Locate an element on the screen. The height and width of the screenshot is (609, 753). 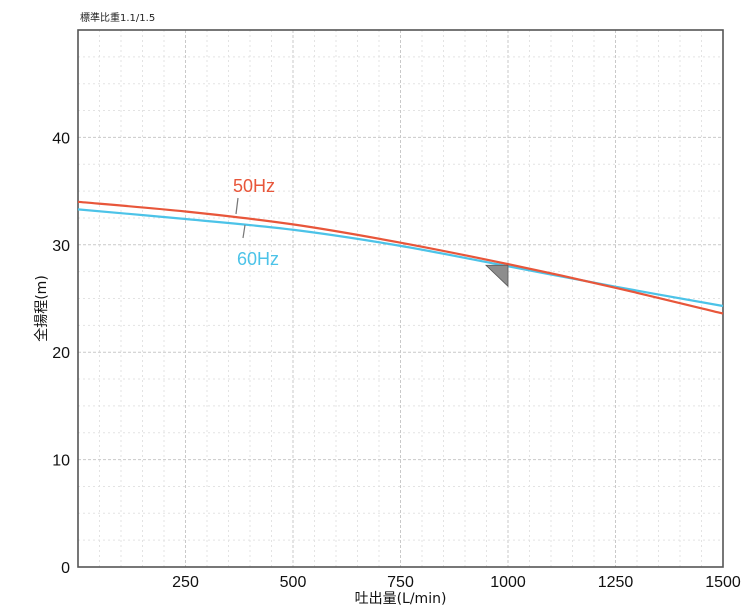
y-tick-label: 10 is located at coordinates (61, 461).